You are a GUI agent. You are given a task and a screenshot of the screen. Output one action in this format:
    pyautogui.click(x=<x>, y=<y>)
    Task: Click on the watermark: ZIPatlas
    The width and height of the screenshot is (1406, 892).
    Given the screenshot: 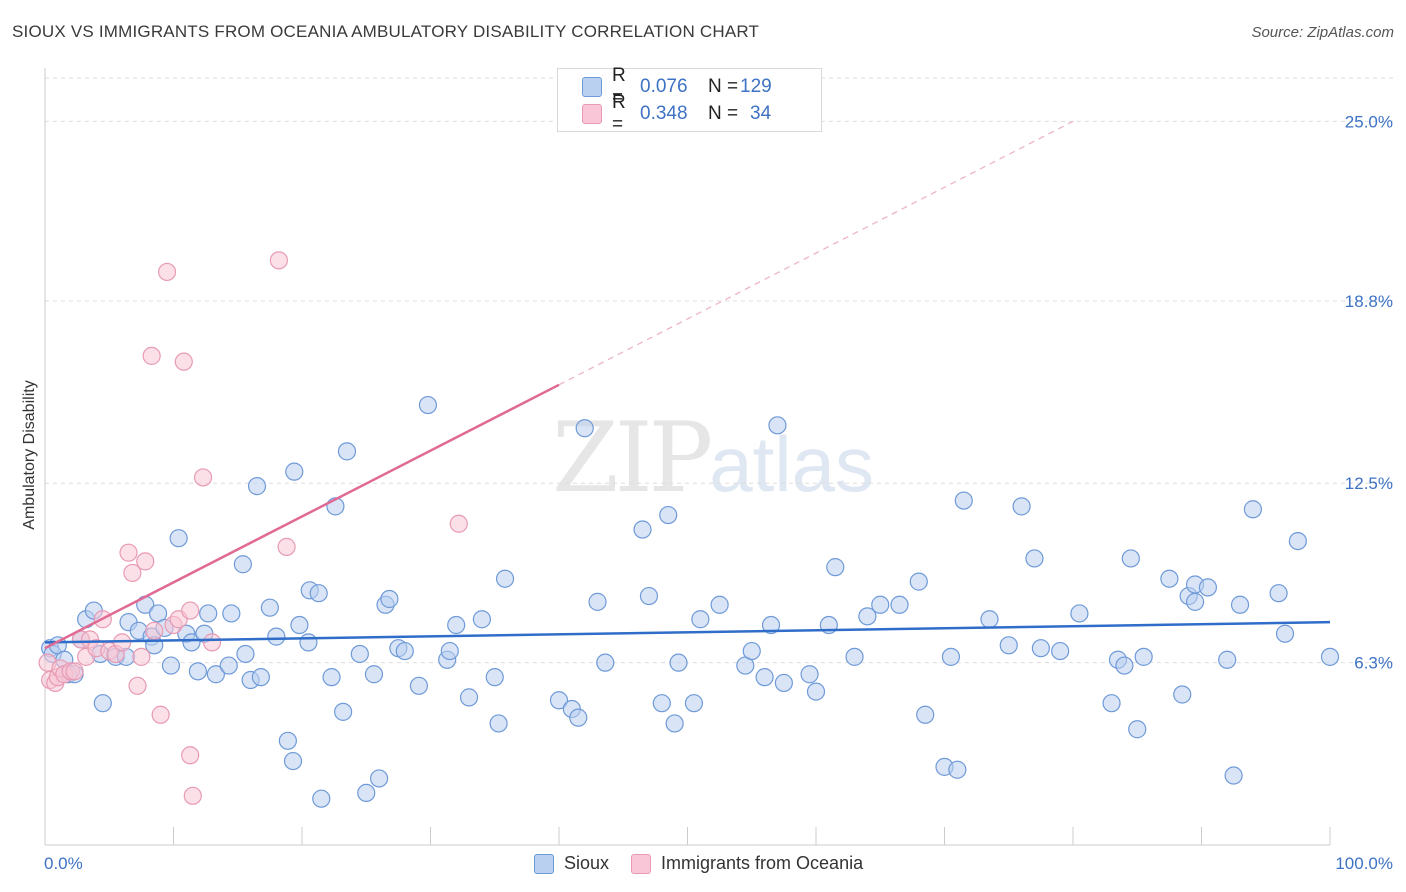 What is the action you would take?
    pyautogui.click(x=713, y=458)
    